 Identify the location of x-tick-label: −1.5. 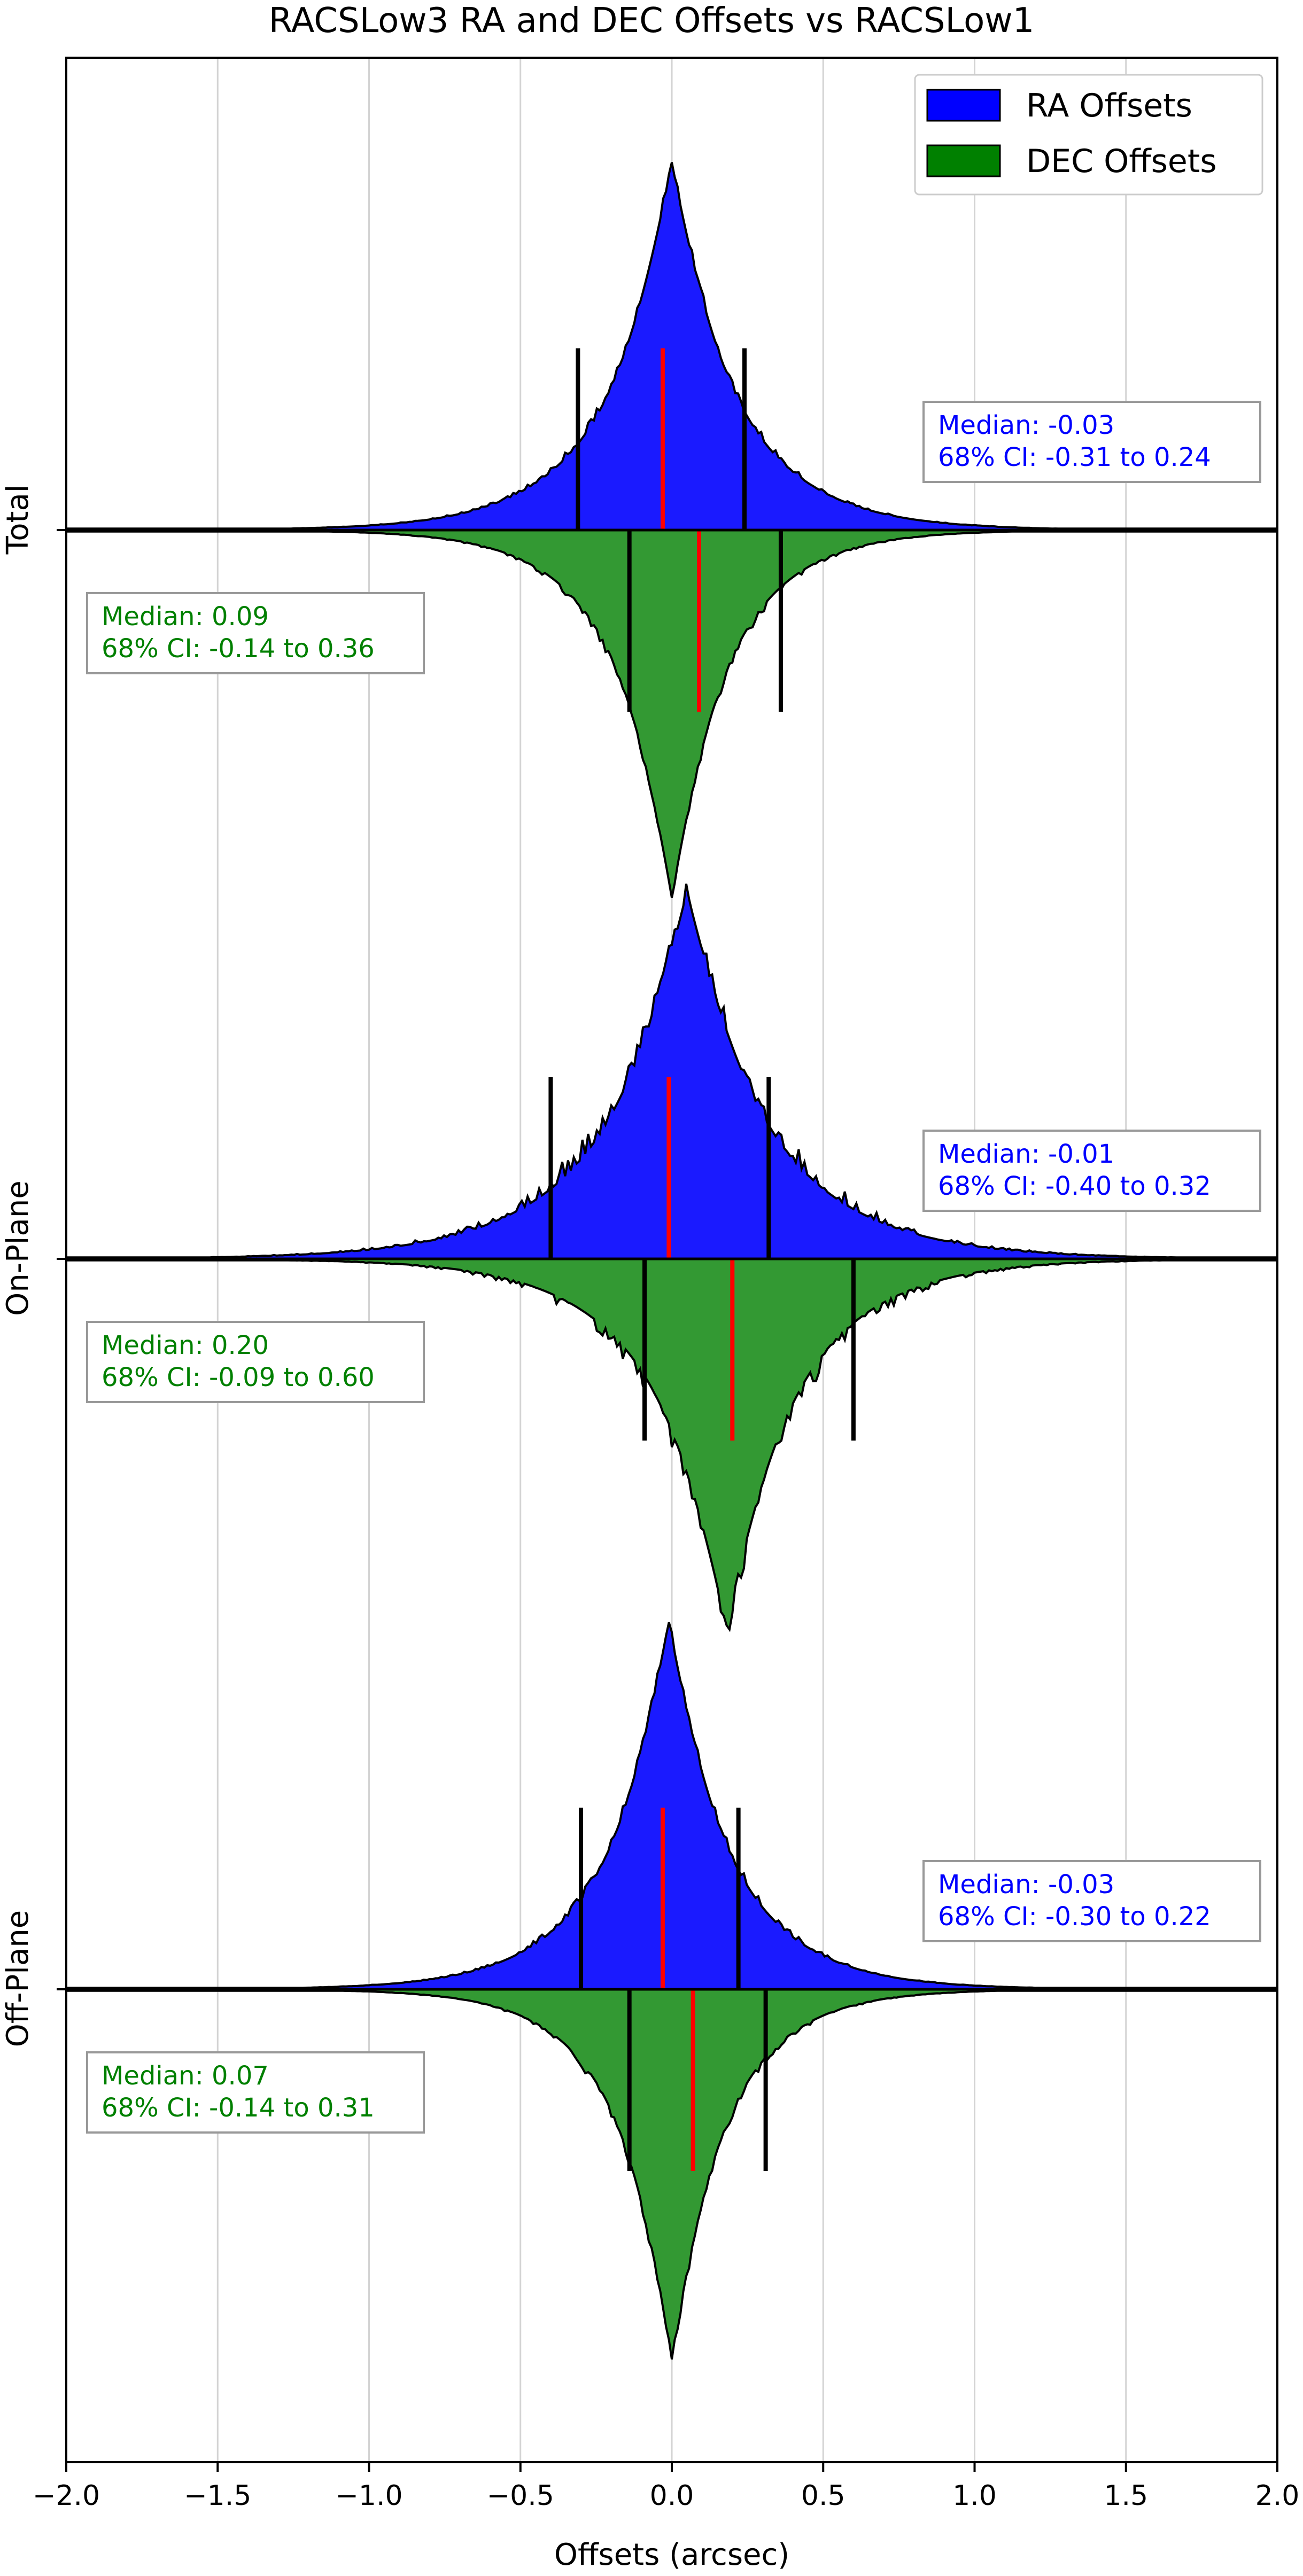
(218, 2496).